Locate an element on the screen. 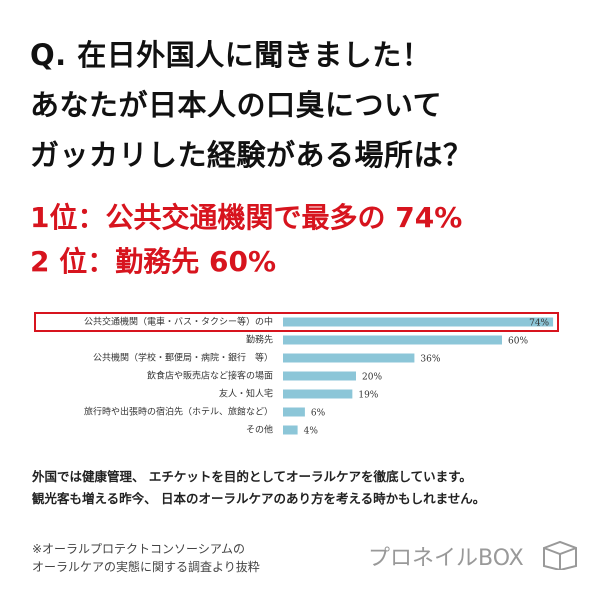 The image size is (600, 600). category-label: 公共交通機関（電車・バス・タクシー等）の中 is located at coordinates (178, 322).